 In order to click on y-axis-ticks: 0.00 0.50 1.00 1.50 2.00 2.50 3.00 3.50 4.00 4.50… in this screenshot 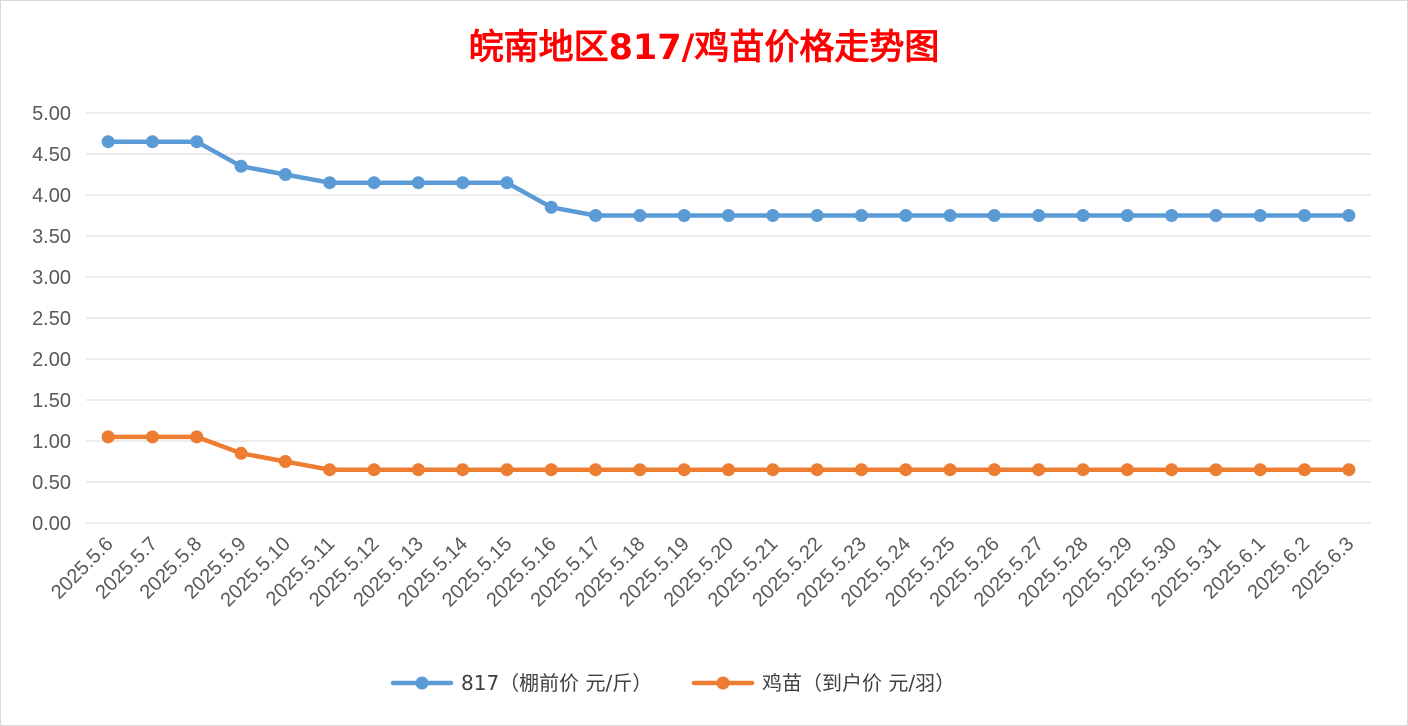, I will do `click(51, 319)`.